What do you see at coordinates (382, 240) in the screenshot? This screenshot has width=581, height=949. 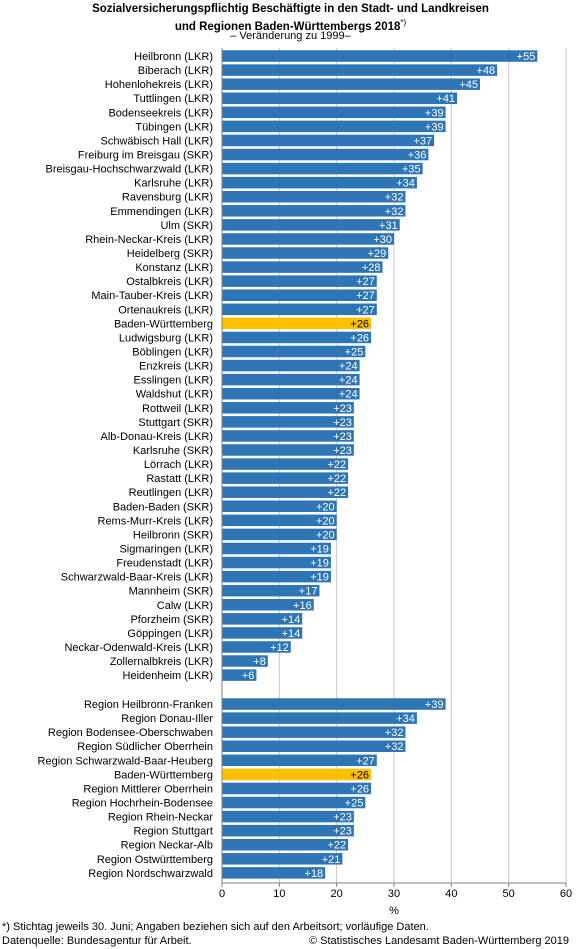 I see `value-label: +30` at bounding box center [382, 240].